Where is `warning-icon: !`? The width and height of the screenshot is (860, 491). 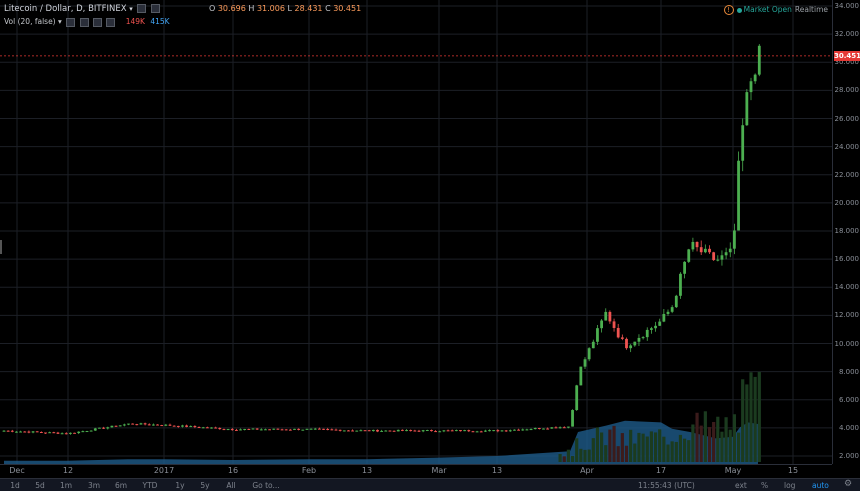 warning-icon: ! is located at coordinates (728, 10).